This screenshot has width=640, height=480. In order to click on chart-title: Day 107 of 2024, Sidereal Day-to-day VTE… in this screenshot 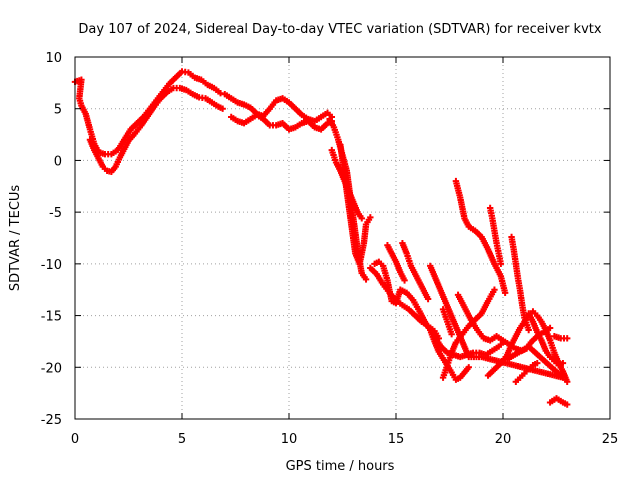, I will do `click(339, 29)`.